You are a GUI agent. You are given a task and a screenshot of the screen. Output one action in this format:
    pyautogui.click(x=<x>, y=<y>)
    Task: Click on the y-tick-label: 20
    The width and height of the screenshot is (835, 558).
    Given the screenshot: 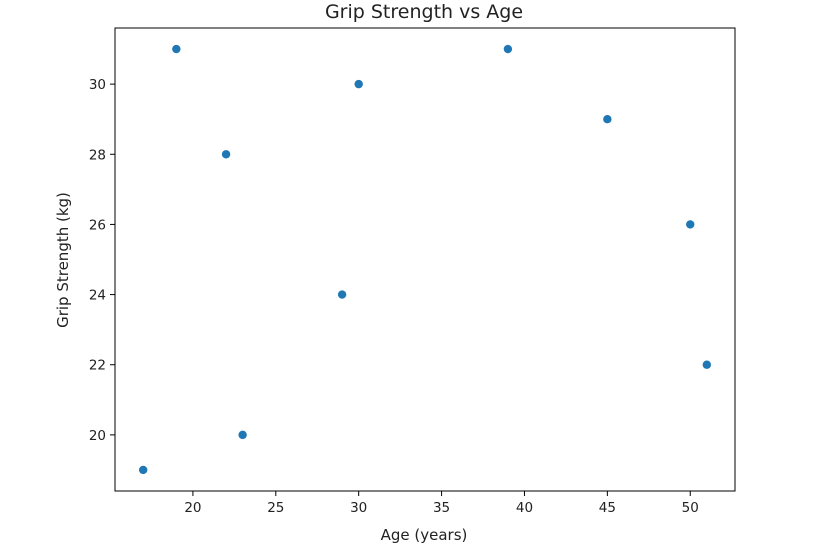 What is the action you would take?
    pyautogui.click(x=97, y=436)
    